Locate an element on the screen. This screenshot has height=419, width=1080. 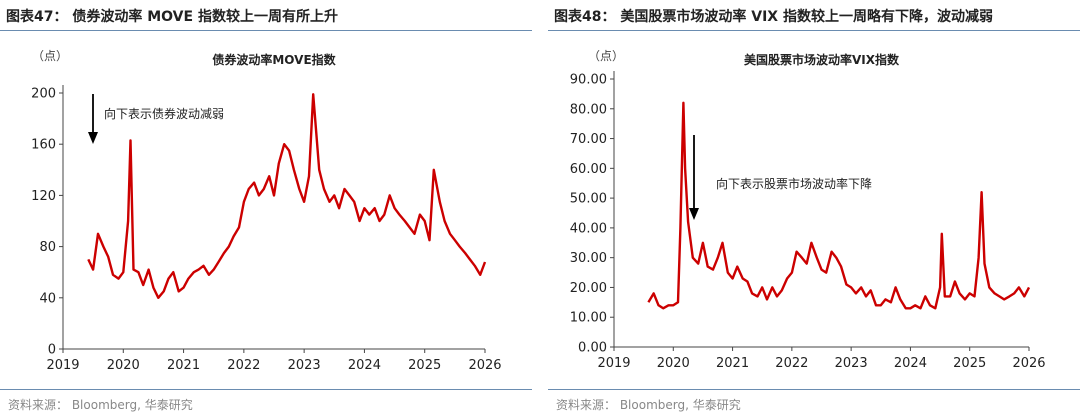
annotation-text: 向下表示股票市场波动率下降 is located at coordinates (794, 183).